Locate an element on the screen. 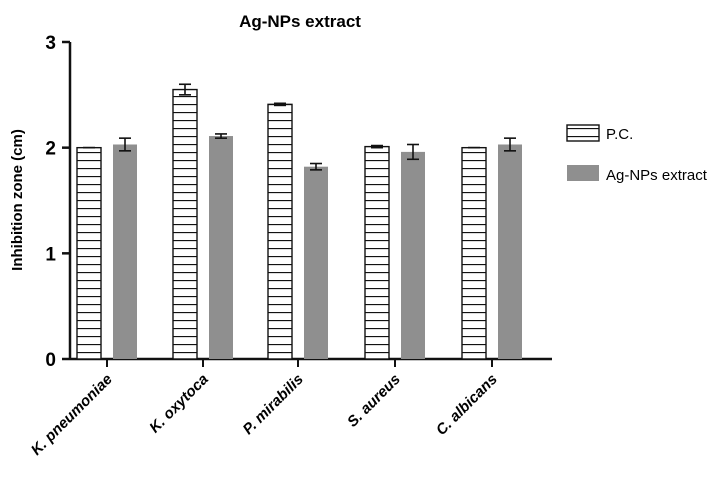 Image resolution: width=728 pixels, height=485 pixels. x-tick-label: S. aureus is located at coordinates (374, 401).